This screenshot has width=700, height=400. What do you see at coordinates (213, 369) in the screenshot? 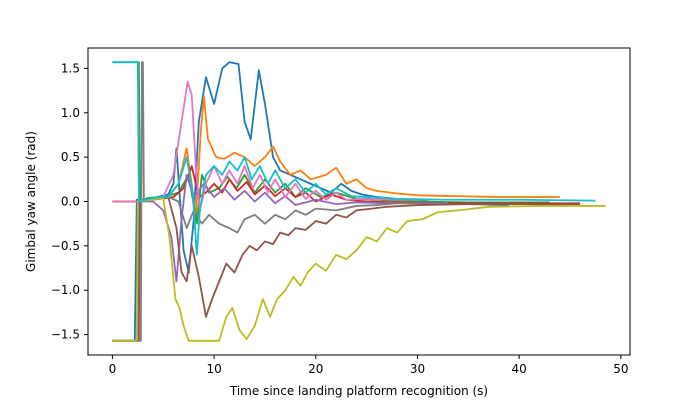
I see `x-tick-label: 10` at bounding box center [213, 369].